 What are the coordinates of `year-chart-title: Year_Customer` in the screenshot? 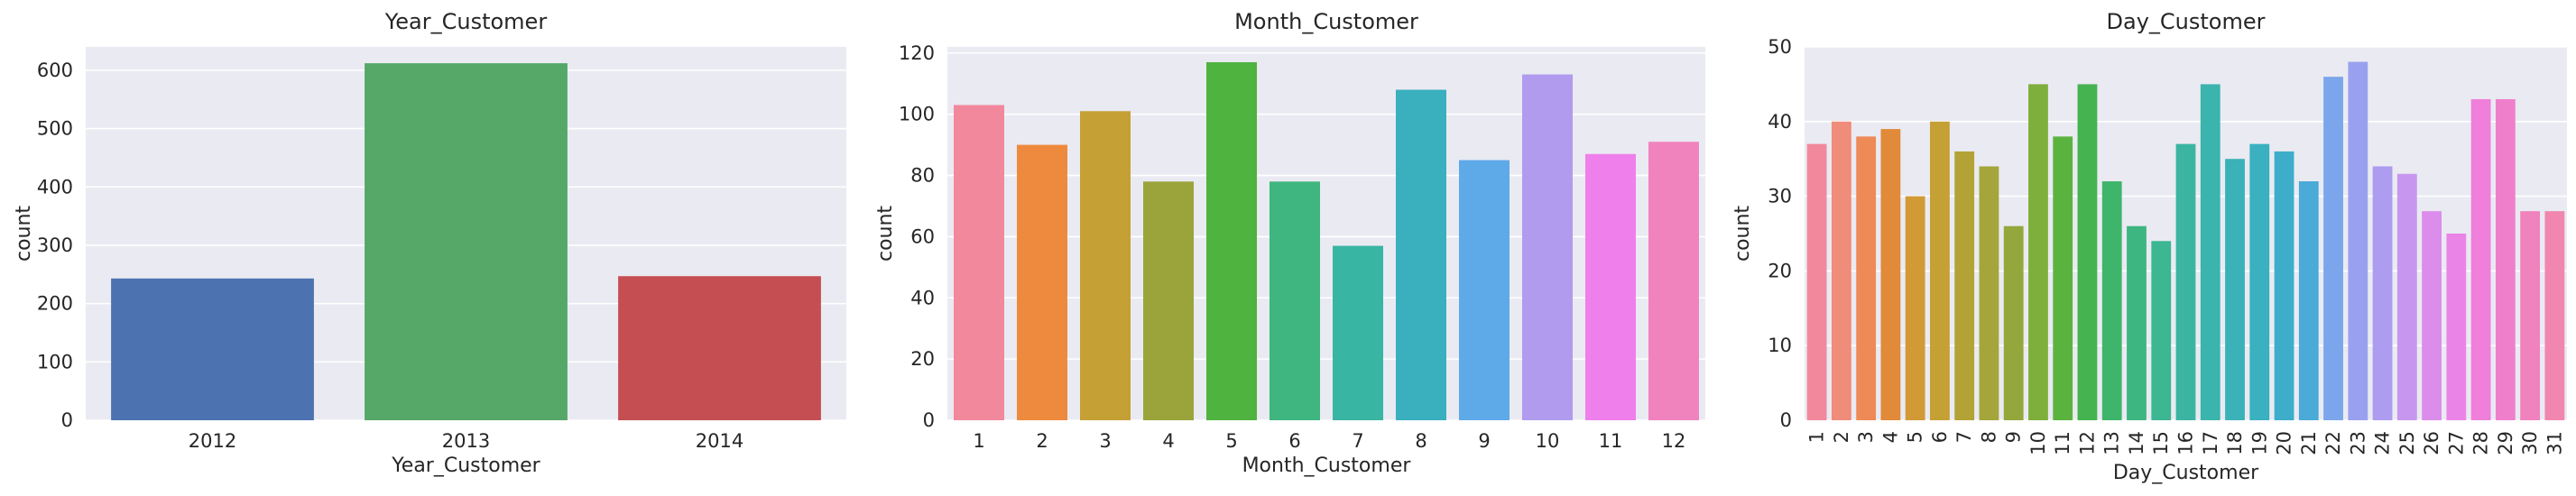 It's located at (466, 21).